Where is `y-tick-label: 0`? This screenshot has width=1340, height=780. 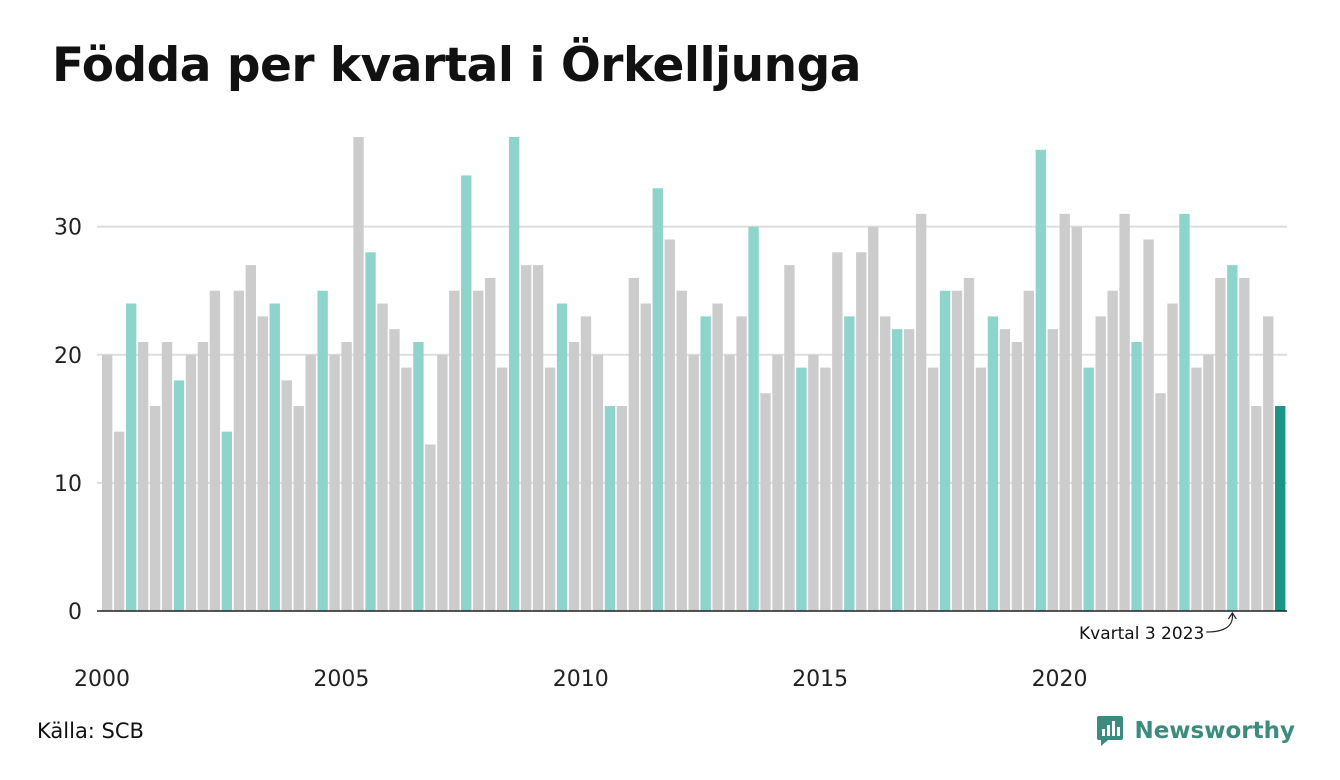 y-tick-label: 0 is located at coordinates (75, 612).